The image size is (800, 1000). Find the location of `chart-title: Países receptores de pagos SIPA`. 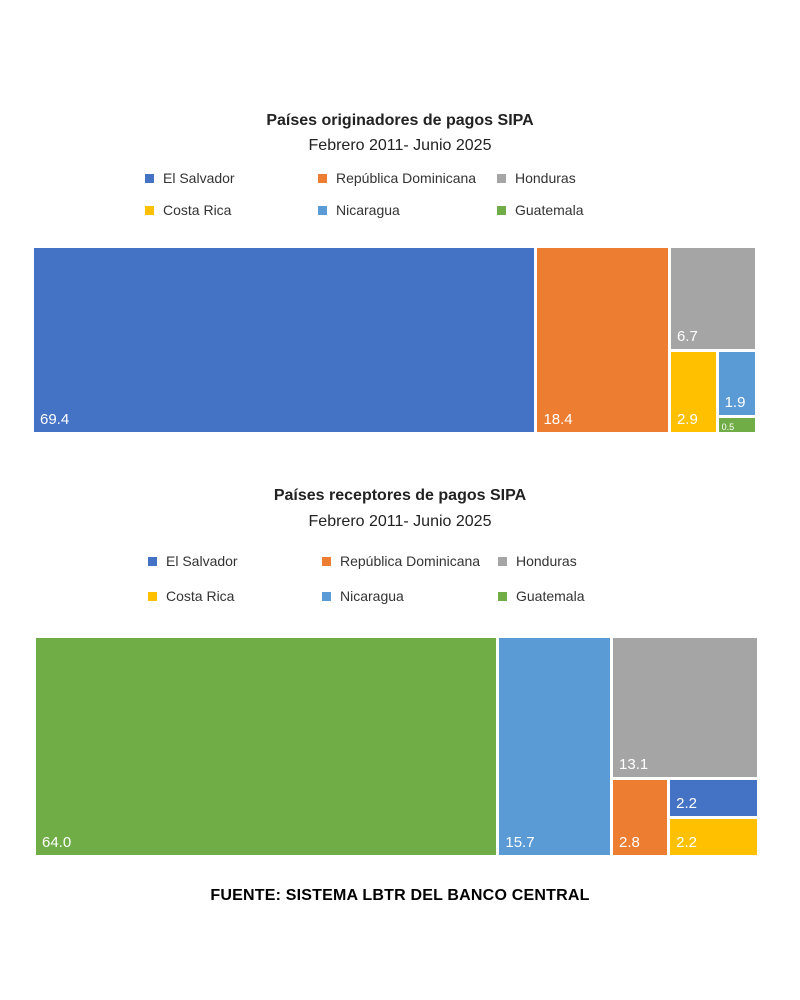

chart-title: Países receptores de pagos SIPA is located at coordinates (400, 495).